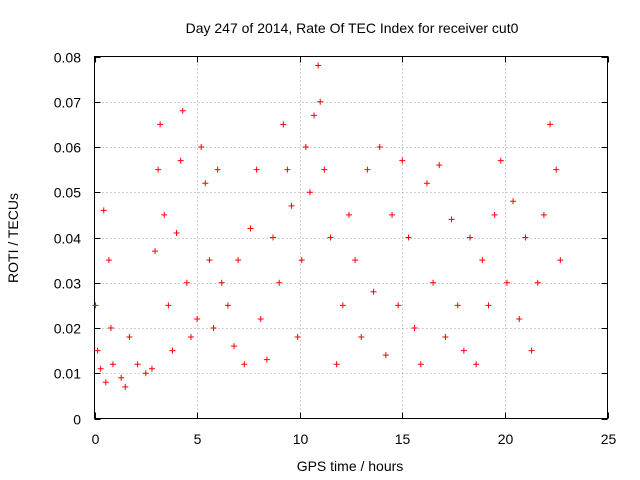 The width and height of the screenshot is (640, 480). What do you see at coordinates (67, 329) in the screenshot?
I see `y-tick-label: 0.02` at bounding box center [67, 329].